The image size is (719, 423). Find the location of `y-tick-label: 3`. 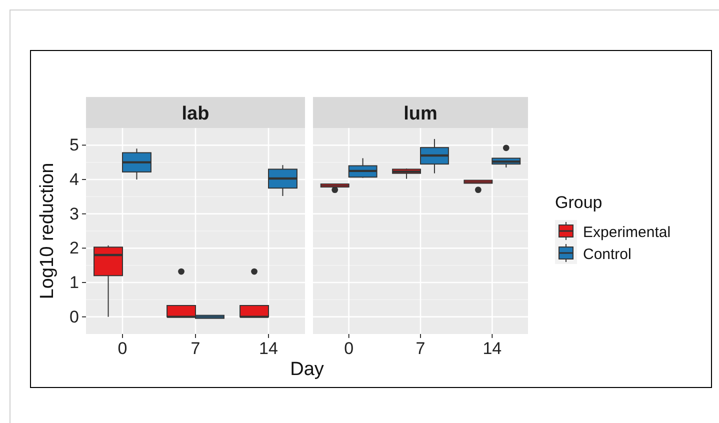

y-tick-label: 3 is located at coordinates (74, 214).